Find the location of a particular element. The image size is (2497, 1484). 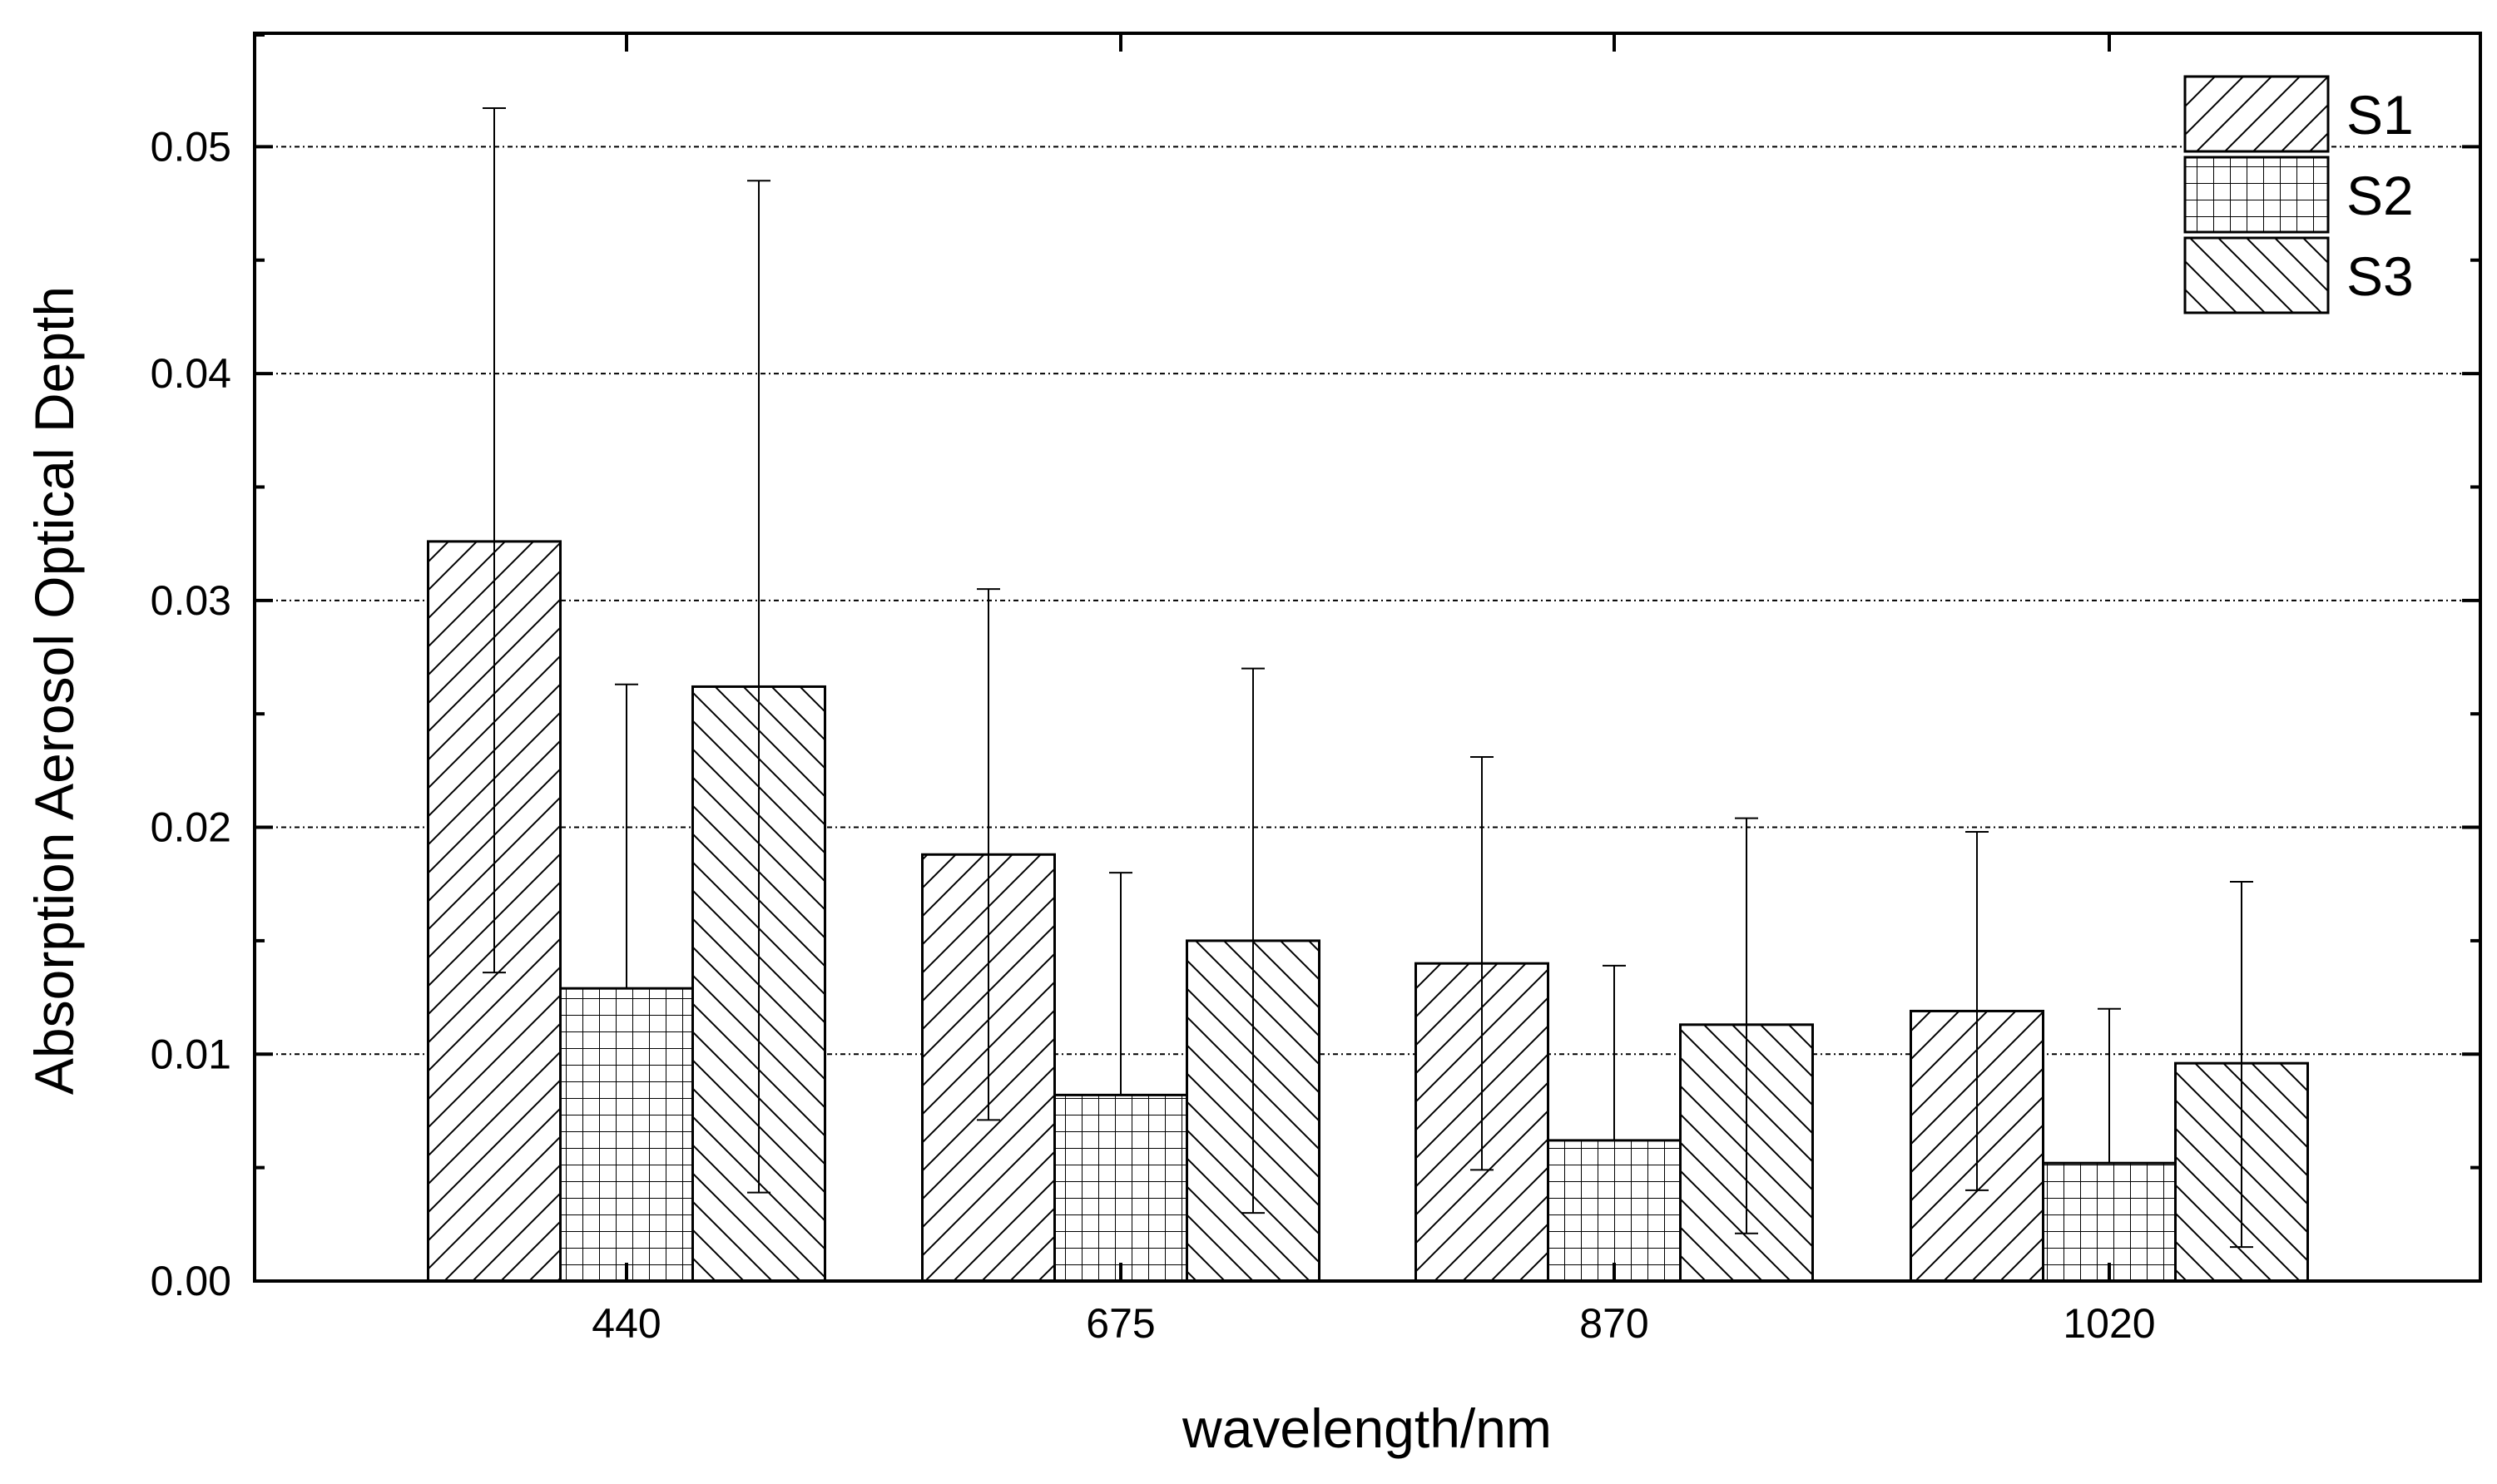

y-tick-label: 0.05 is located at coordinates (191, 146).